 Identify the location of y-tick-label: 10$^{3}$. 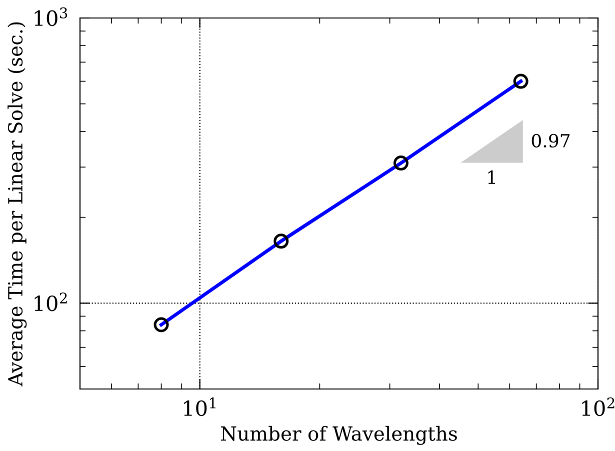
(51, 16).